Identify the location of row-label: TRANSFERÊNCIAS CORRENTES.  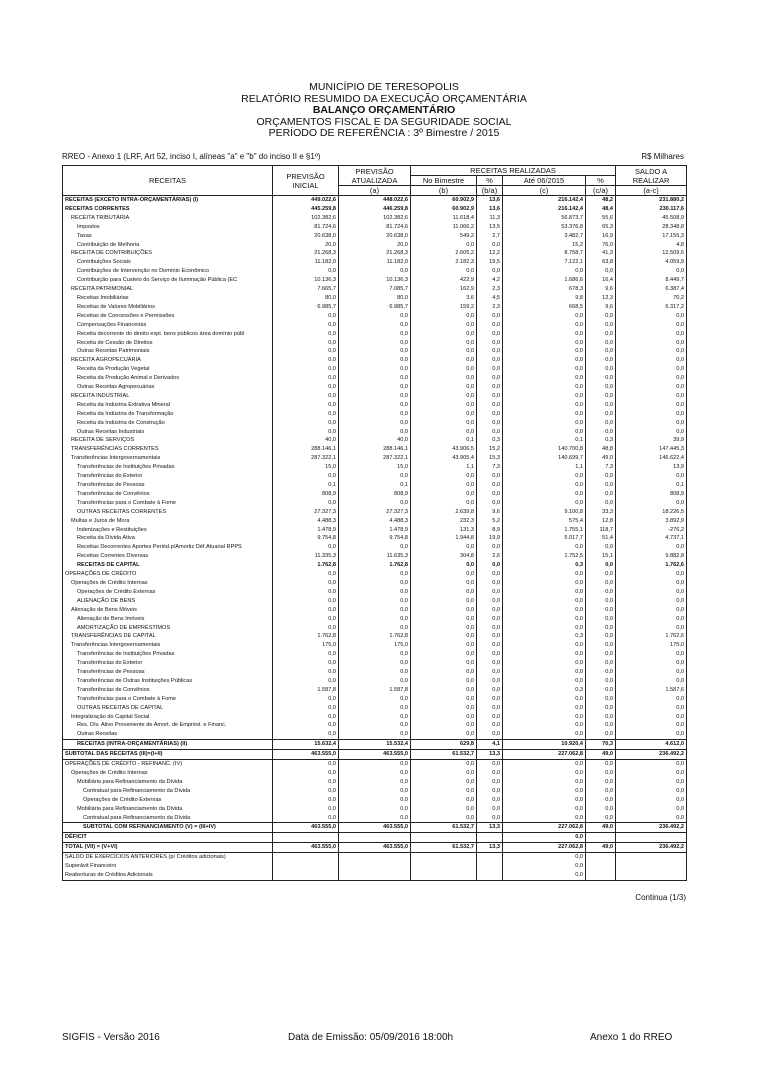
(167, 450).